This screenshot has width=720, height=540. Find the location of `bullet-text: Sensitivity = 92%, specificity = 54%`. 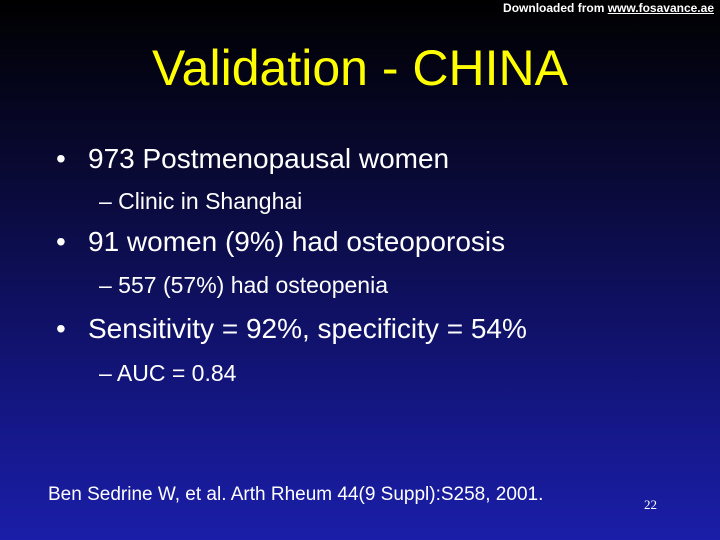

bullet-text: Sensitivity = 92%, specificity = 54% is located at coordinates (307, 328).